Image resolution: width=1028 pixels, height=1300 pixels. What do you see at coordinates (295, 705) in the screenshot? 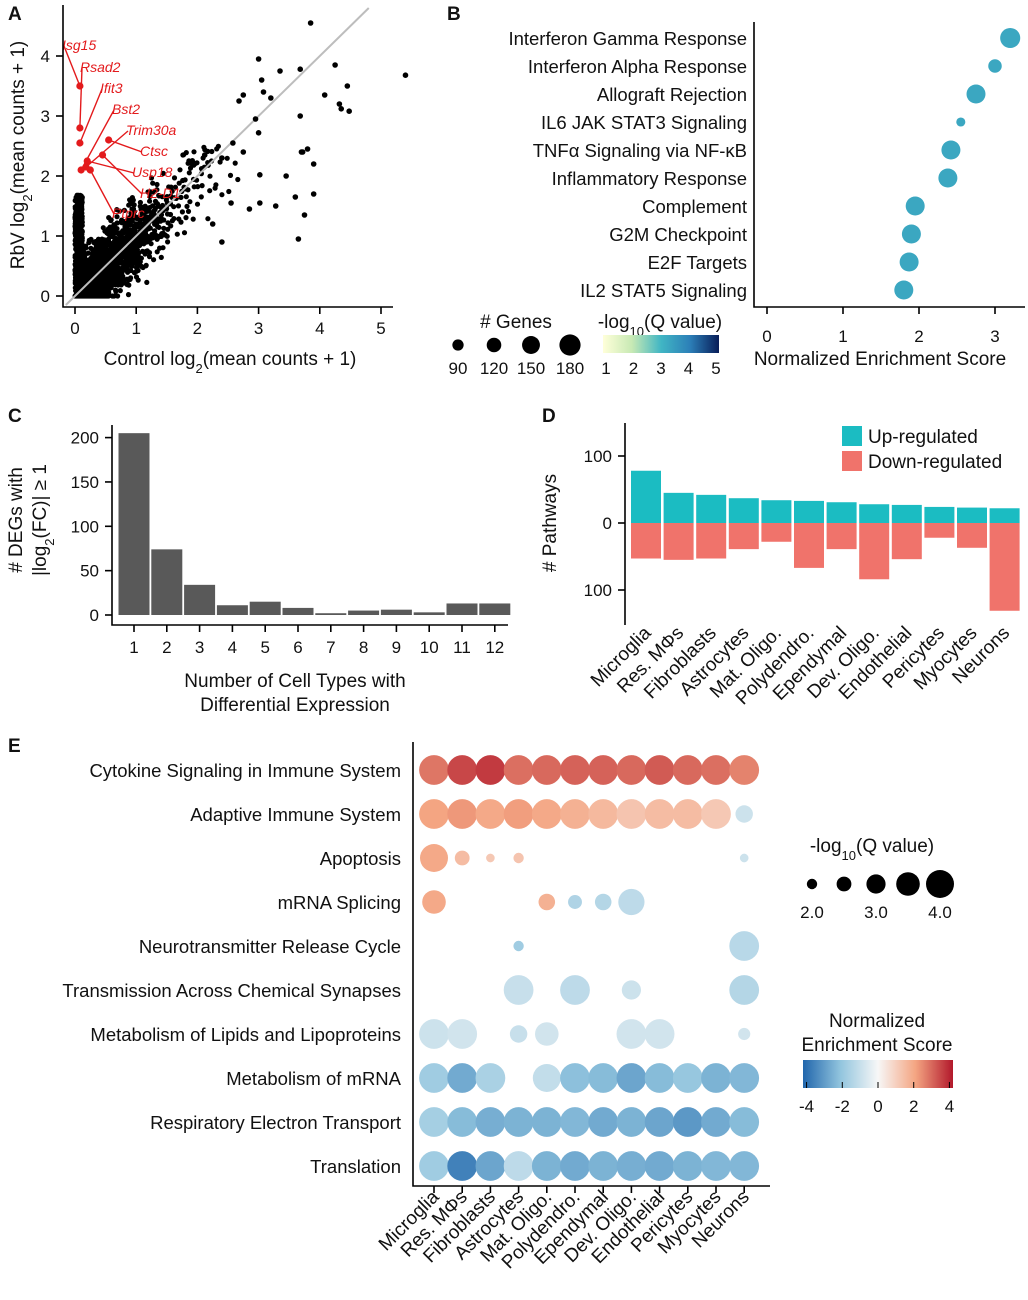
I see `panel-c-x-axis-label-line2: Differential Expression` at bounding box center [295, 705].